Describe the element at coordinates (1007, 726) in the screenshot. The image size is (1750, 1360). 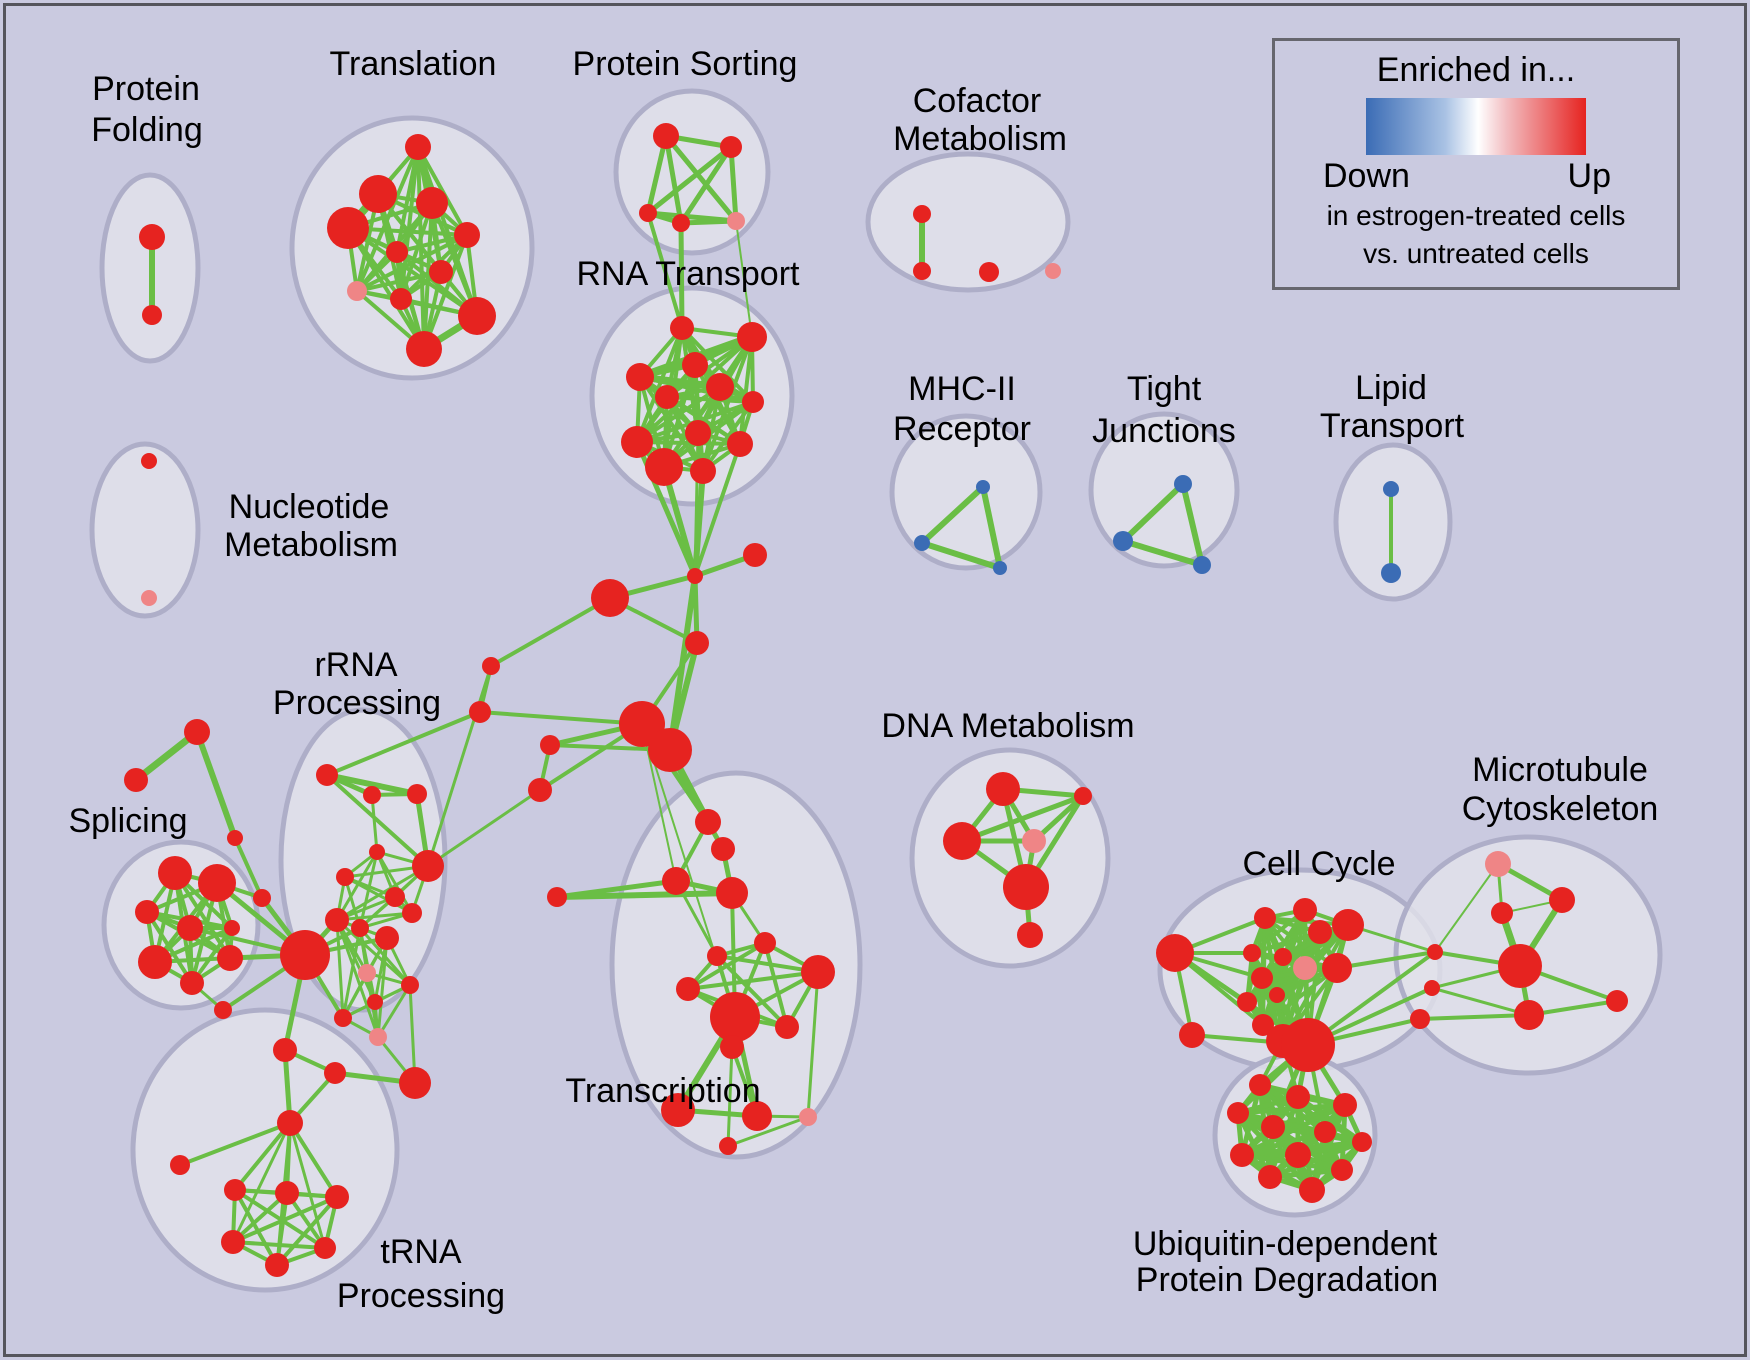
I see `cluster-dna-metabolism-label: DNA Metabolism` at that location.